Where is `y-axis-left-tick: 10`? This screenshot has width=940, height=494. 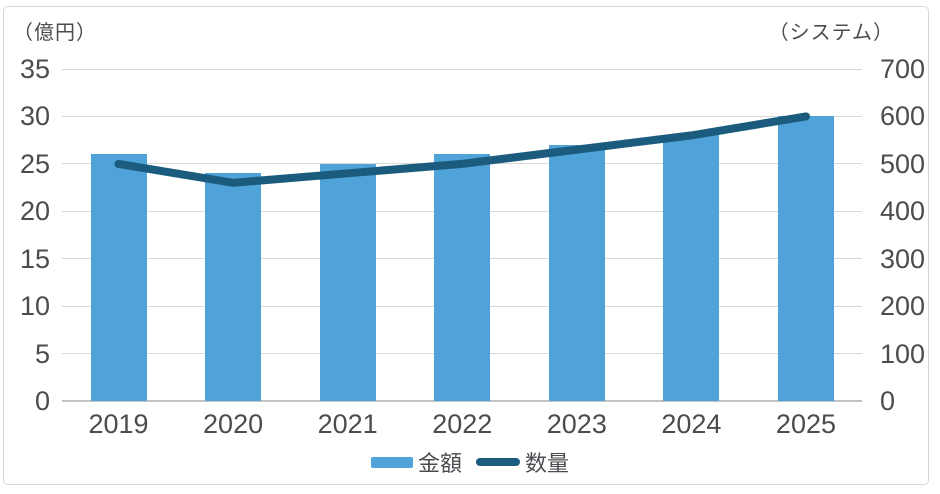
y-axis-left-tick: 10 is located at coordinates (34, 306).